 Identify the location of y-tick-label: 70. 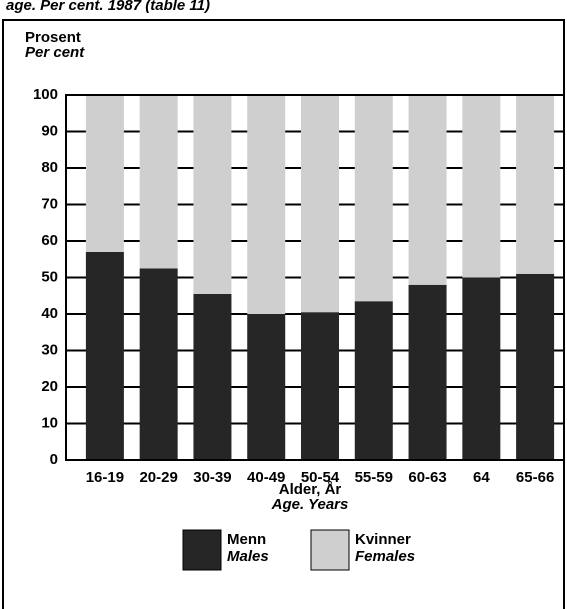
(49, 203).